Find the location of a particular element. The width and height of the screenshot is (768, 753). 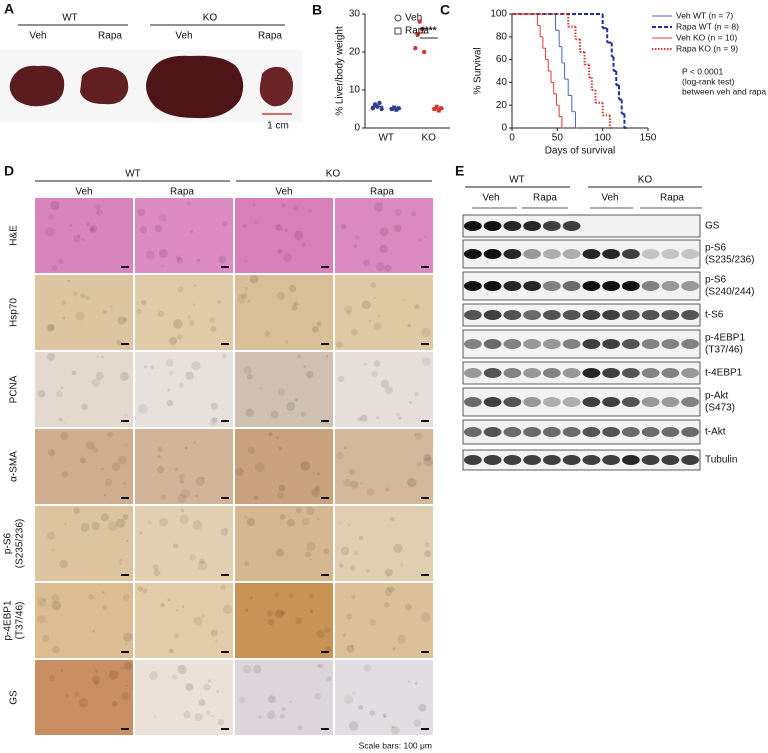

y-tick-label: 60 is located at coordinates (502, 59).